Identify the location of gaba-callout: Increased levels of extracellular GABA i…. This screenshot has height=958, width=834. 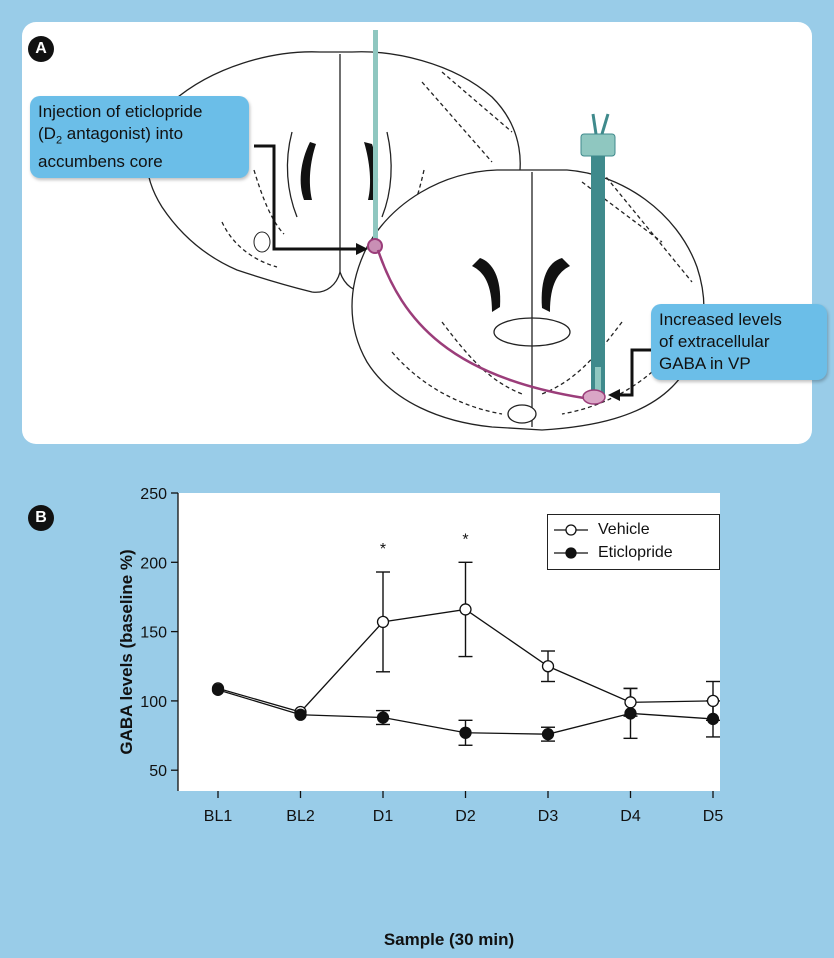
(739, 342).